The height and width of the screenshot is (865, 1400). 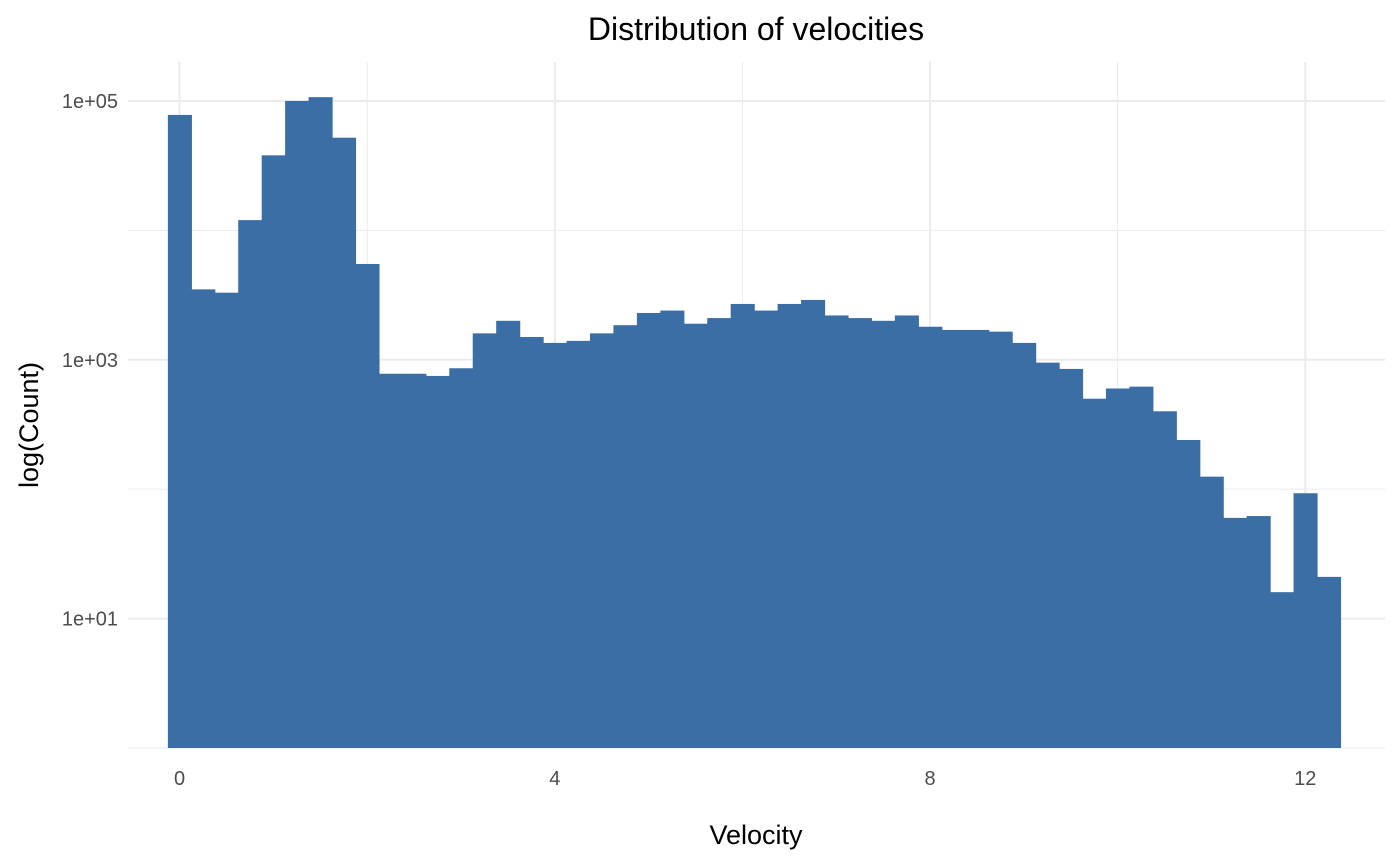 What do you see at coordinates (1305, 779) in the screenshot?
I see `x-tick-label: 12` at bounding box center [1305, 779].